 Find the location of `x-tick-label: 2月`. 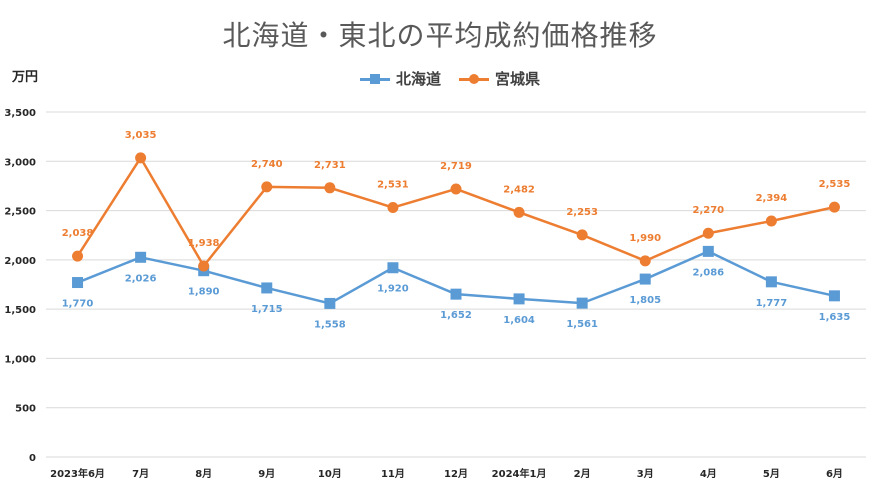

x-tick-label: 2月 is located at coordinates (582, 474).